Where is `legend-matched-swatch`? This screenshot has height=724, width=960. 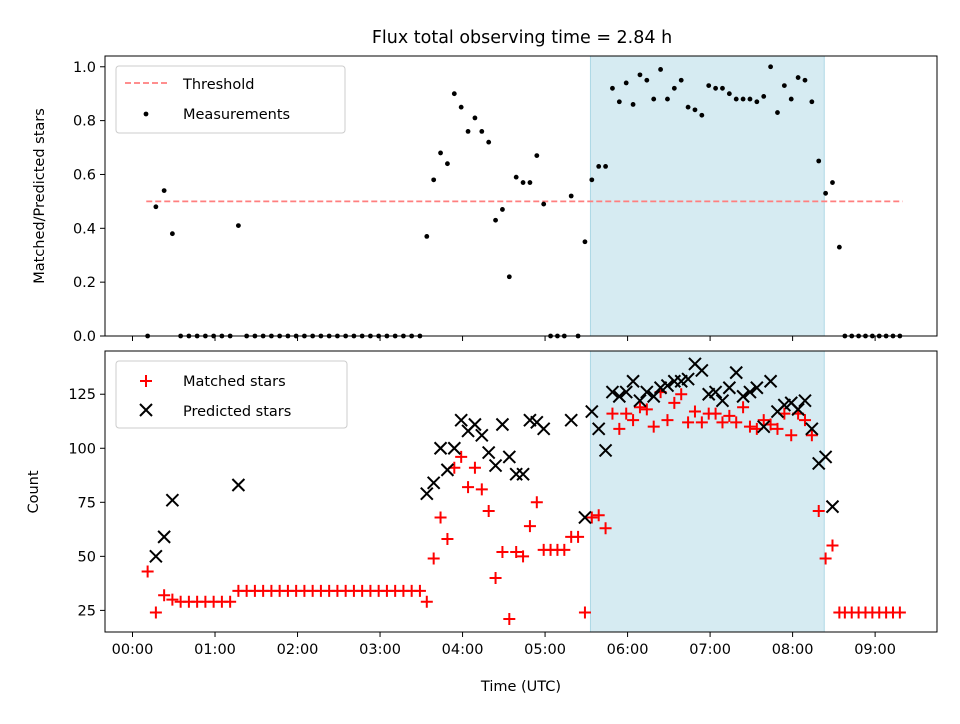
legend-matched-swatch is located at coordinates (146, 381).